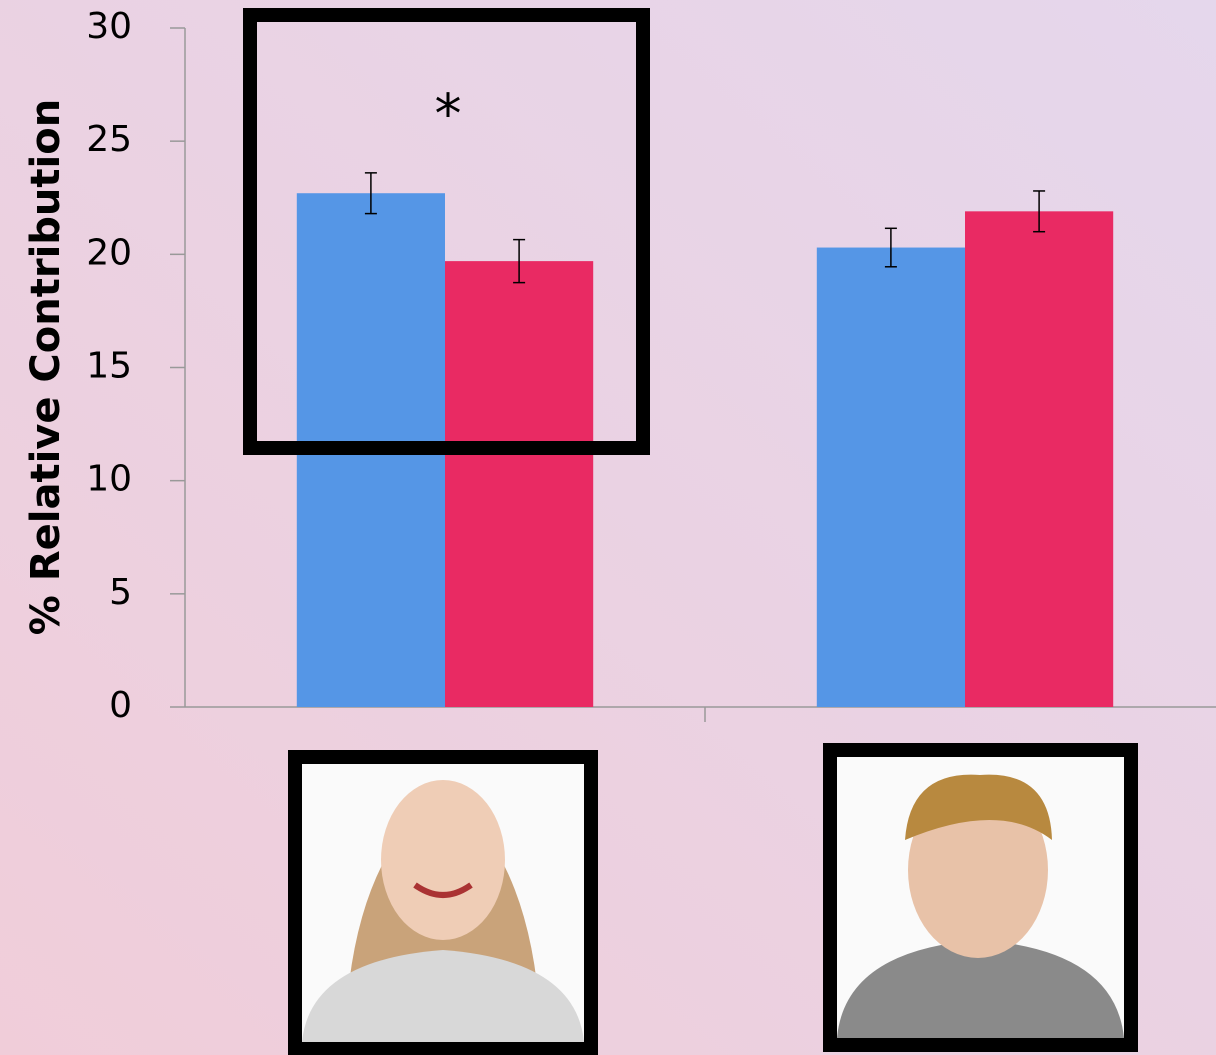  Describe the element at coordinates (109, 252) in the screenshot. I see `y-tick-label: 20` at that location.